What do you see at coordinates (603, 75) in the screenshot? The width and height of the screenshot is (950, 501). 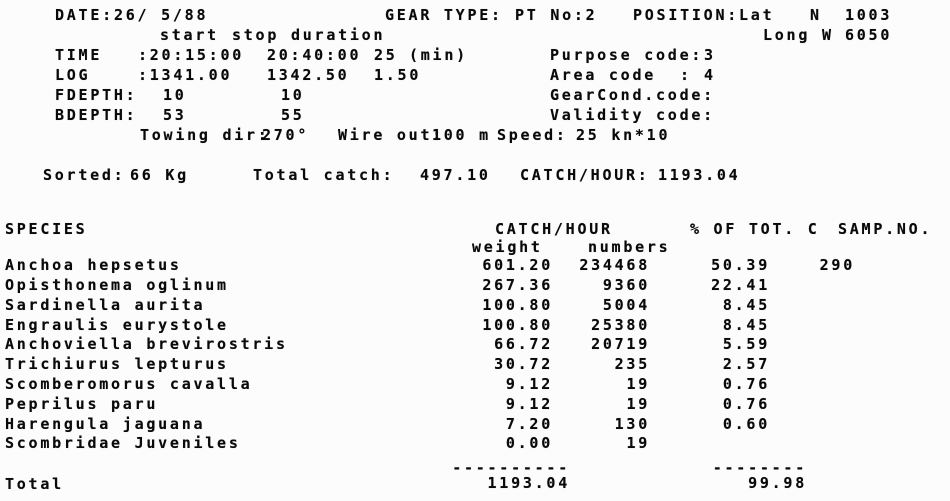 I see `area-code-label: Area code` at bounding box center [603, 75].